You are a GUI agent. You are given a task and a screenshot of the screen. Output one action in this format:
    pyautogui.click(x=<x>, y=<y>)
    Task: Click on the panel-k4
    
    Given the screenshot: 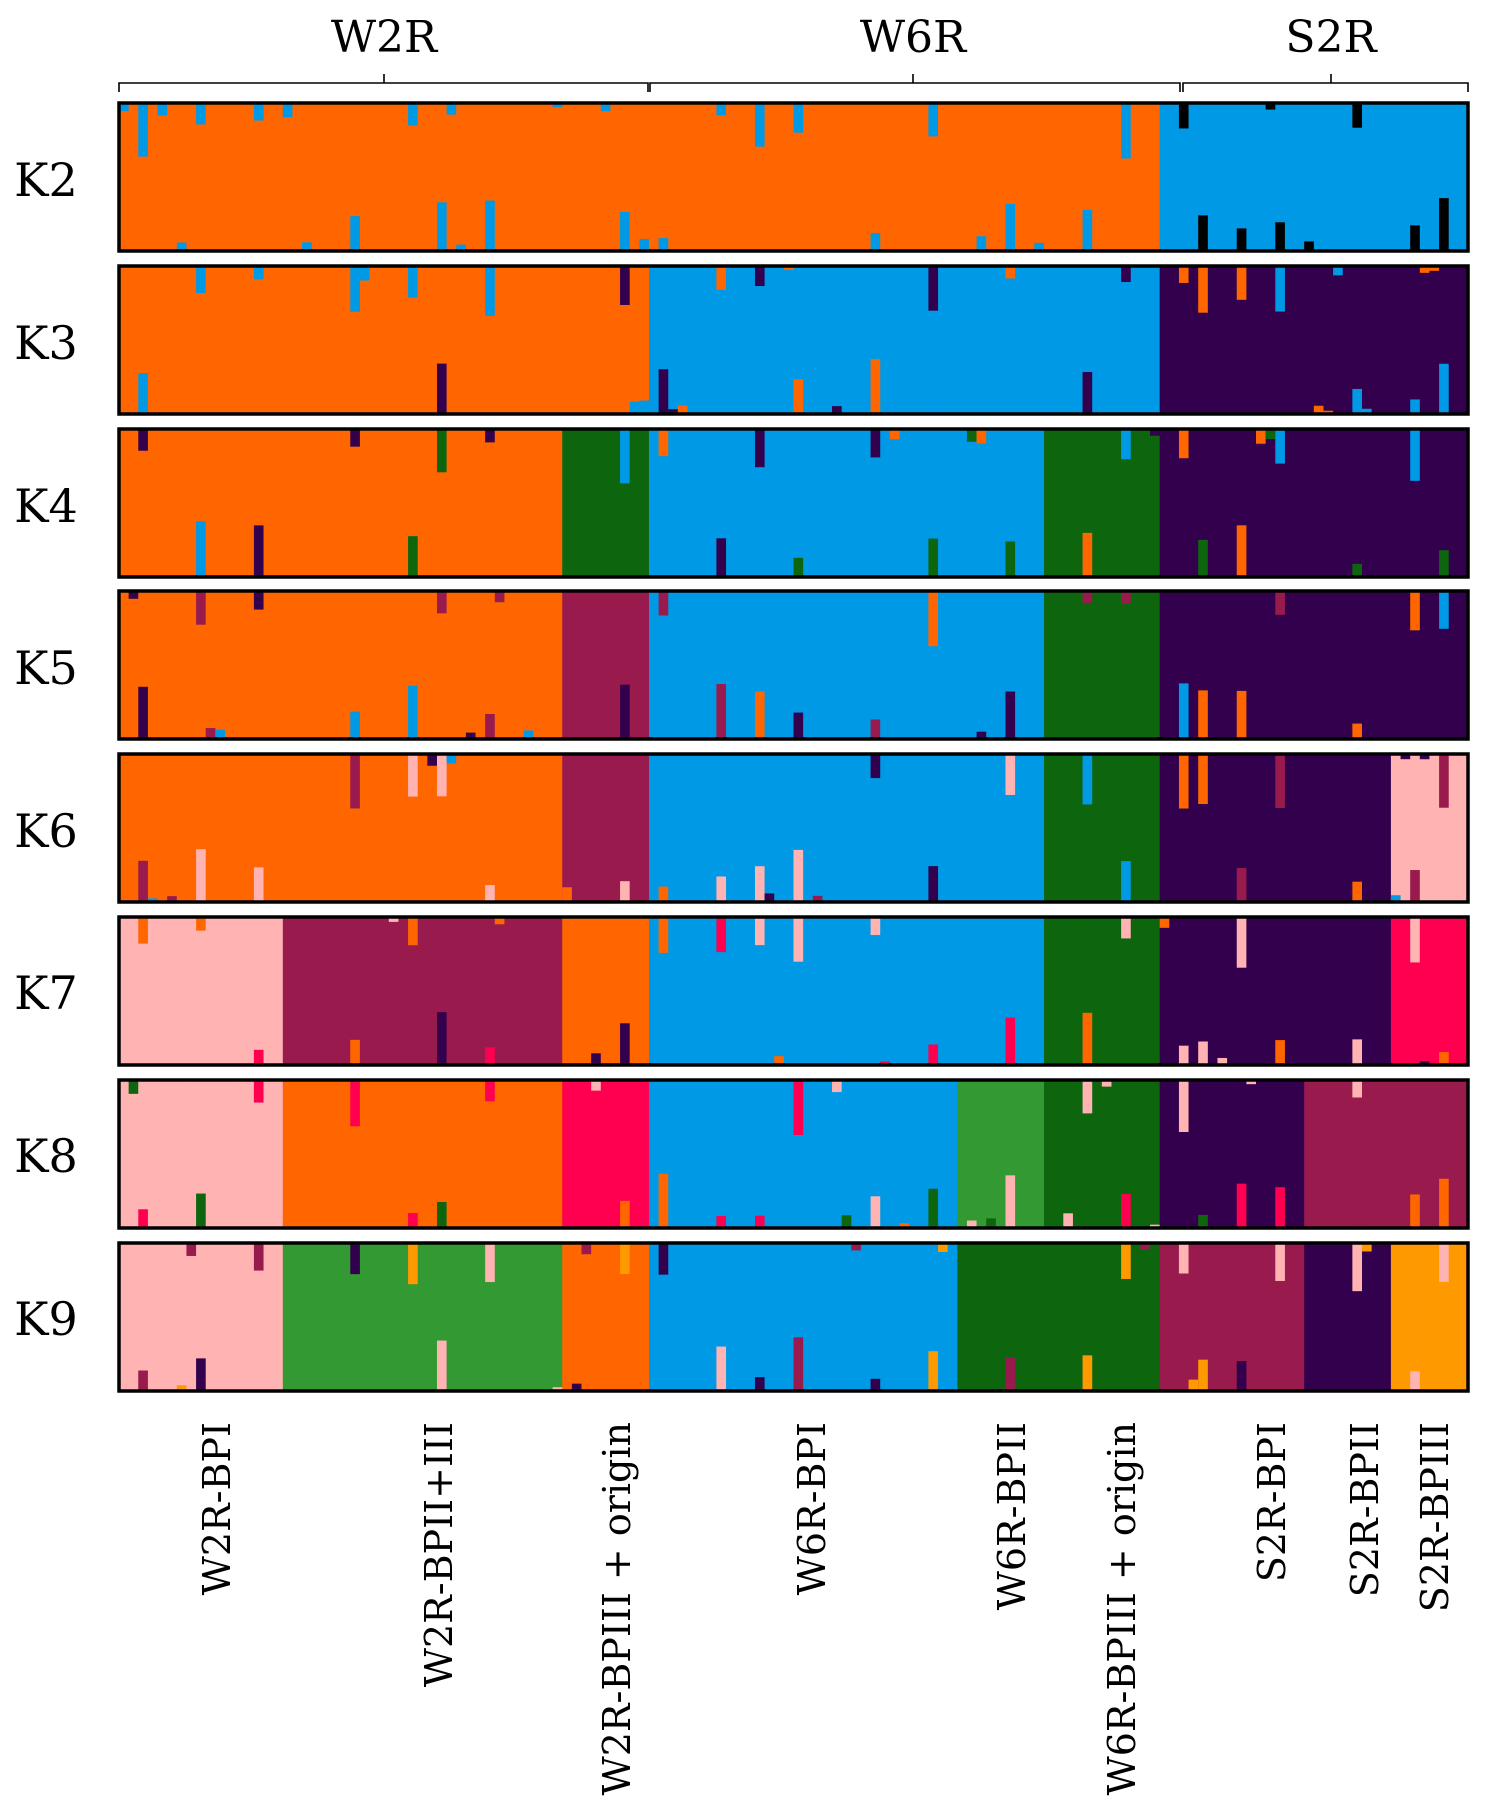 What is the action you would take?
    pyautogui.click(x=793, y=503)
    